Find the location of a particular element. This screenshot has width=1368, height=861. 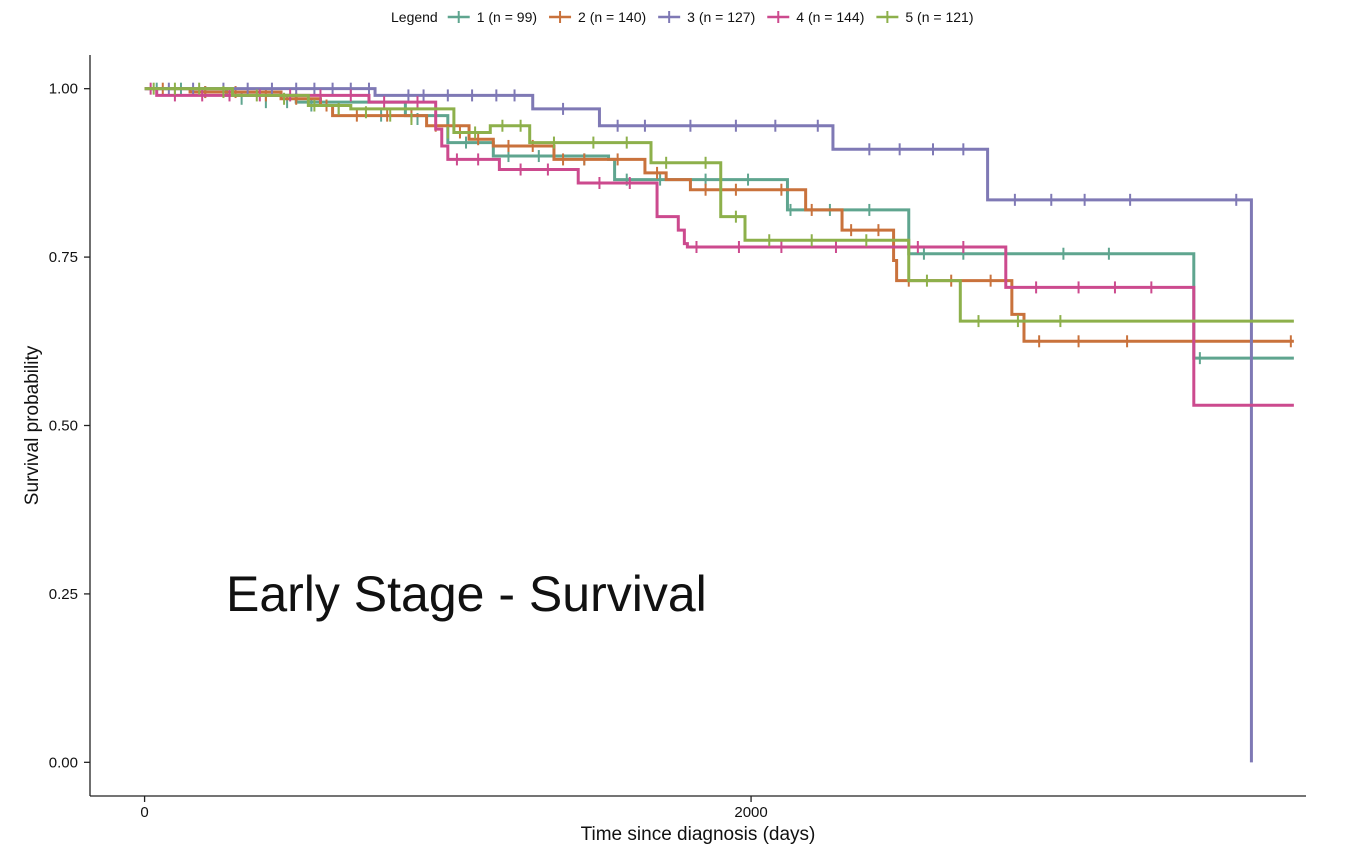

chart-overlay-text: Early Stage - Survival is located at coordinates (466, 594).